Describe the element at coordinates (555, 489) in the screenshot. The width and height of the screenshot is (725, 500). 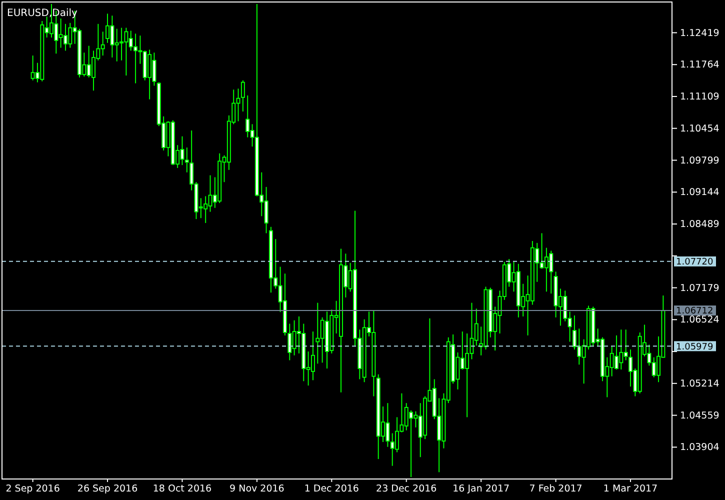
I see `x-tick-label: 7 Feb 2017` at that location.